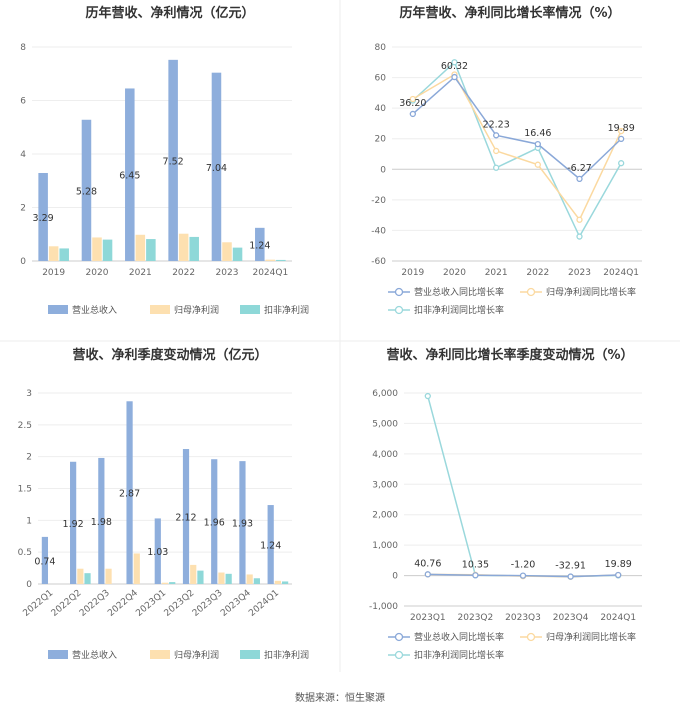 This screenshot has height=712, width=680. I want to click on data-label: 1.96, so click(214, 523).